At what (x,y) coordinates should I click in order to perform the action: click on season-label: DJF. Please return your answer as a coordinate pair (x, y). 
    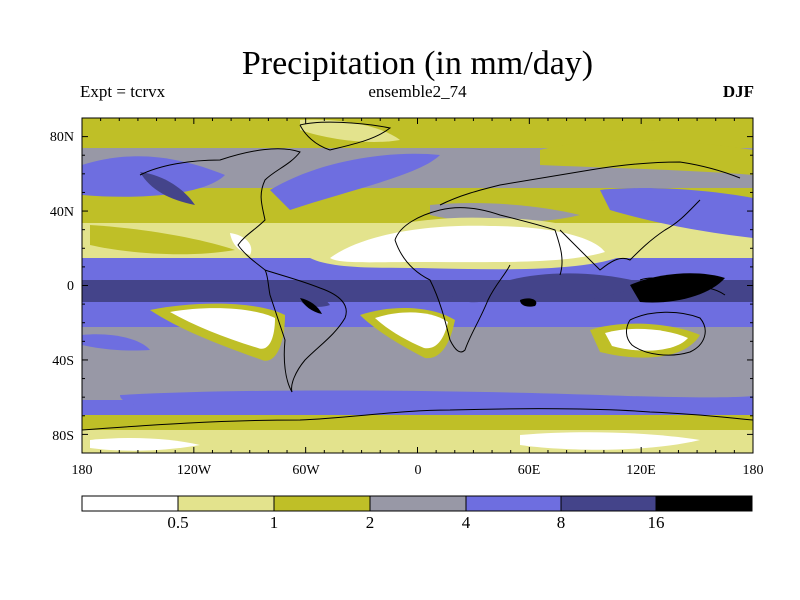
    Looking at the image, I should click on (738, 91).